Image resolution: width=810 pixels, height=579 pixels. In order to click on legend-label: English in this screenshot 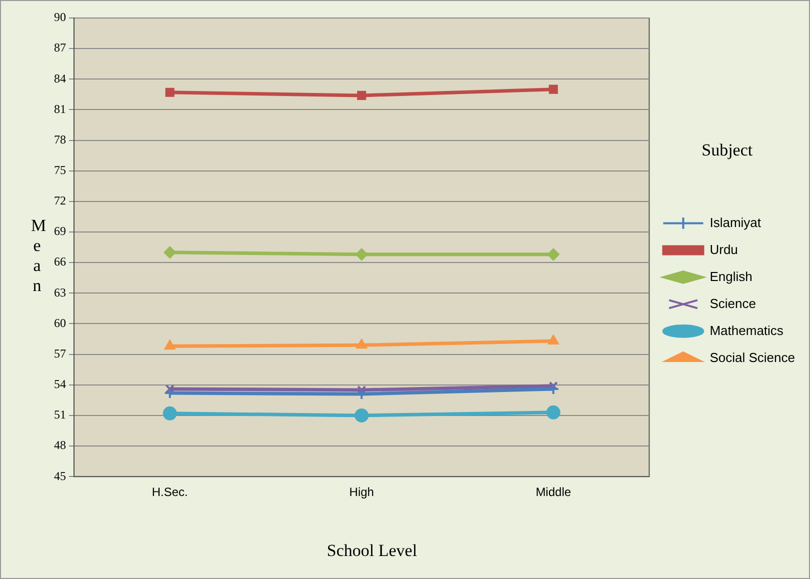, I will do `click(731, 276)`.